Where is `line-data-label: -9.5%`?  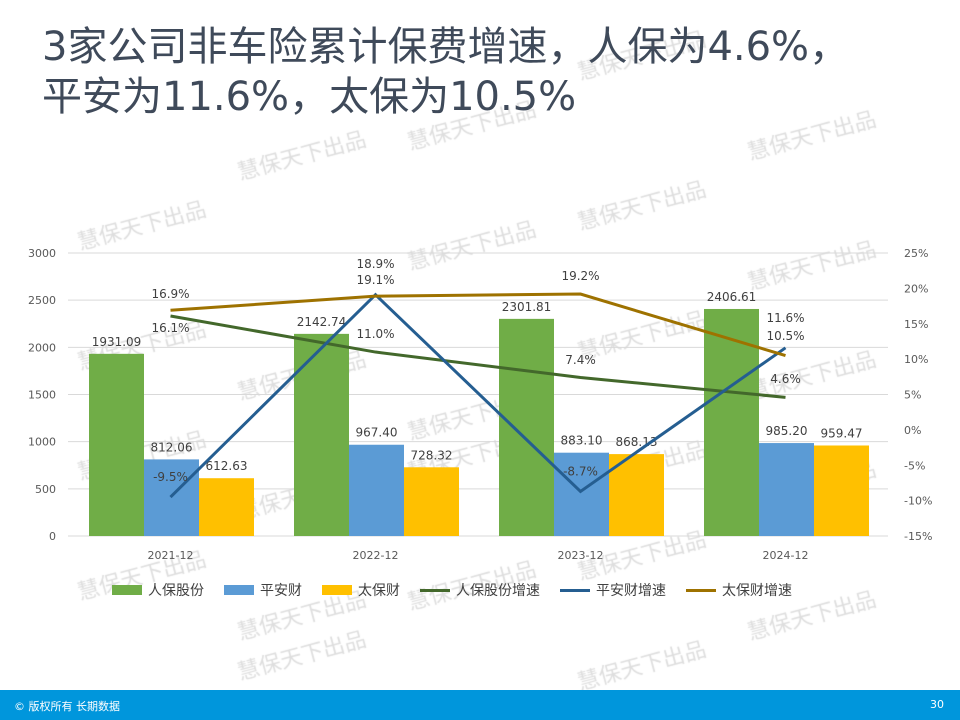
line-data-label: -9.5% is located at coordinates (170, 477).